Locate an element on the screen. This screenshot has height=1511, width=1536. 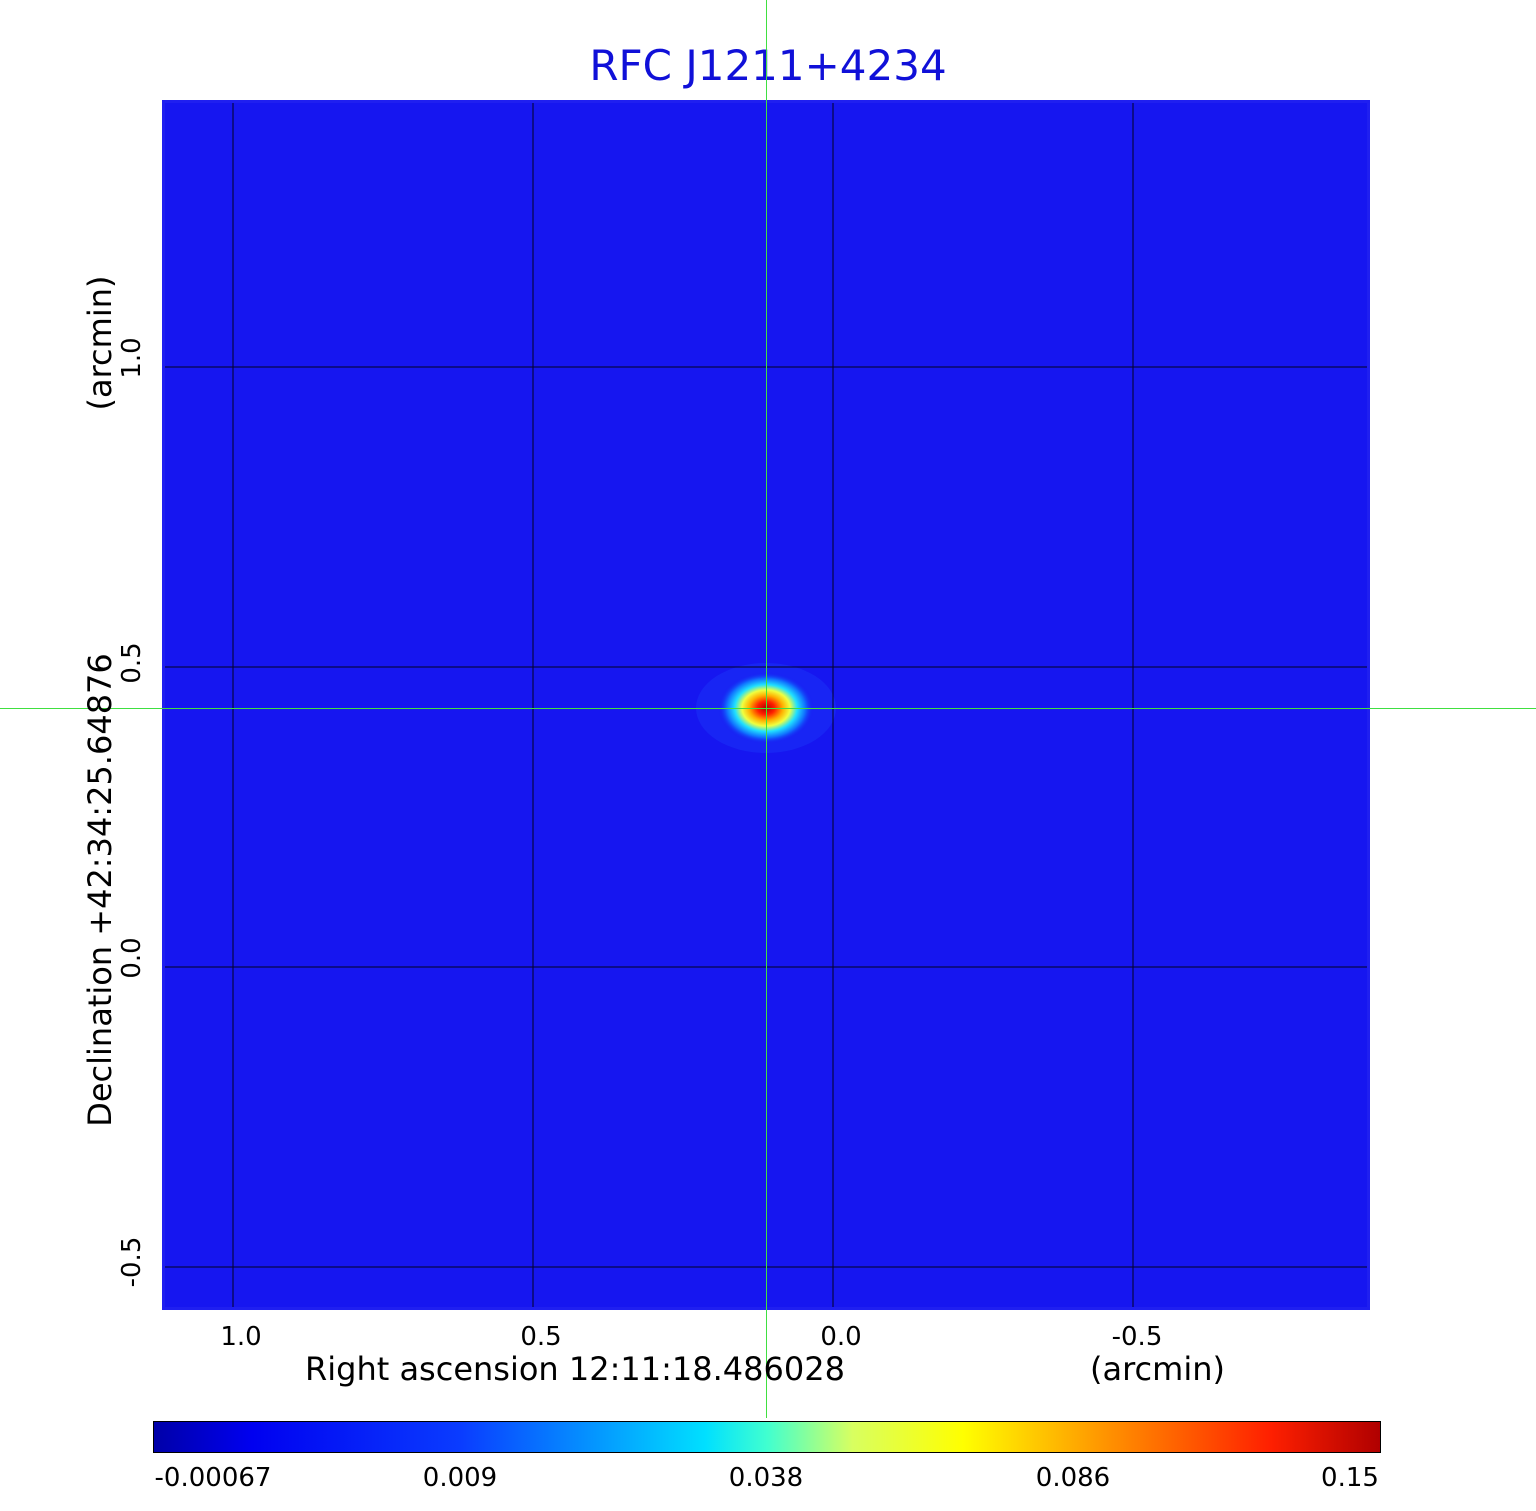
colorbar-tick-label: 0.15 is located at coordinates (1350, 1478).